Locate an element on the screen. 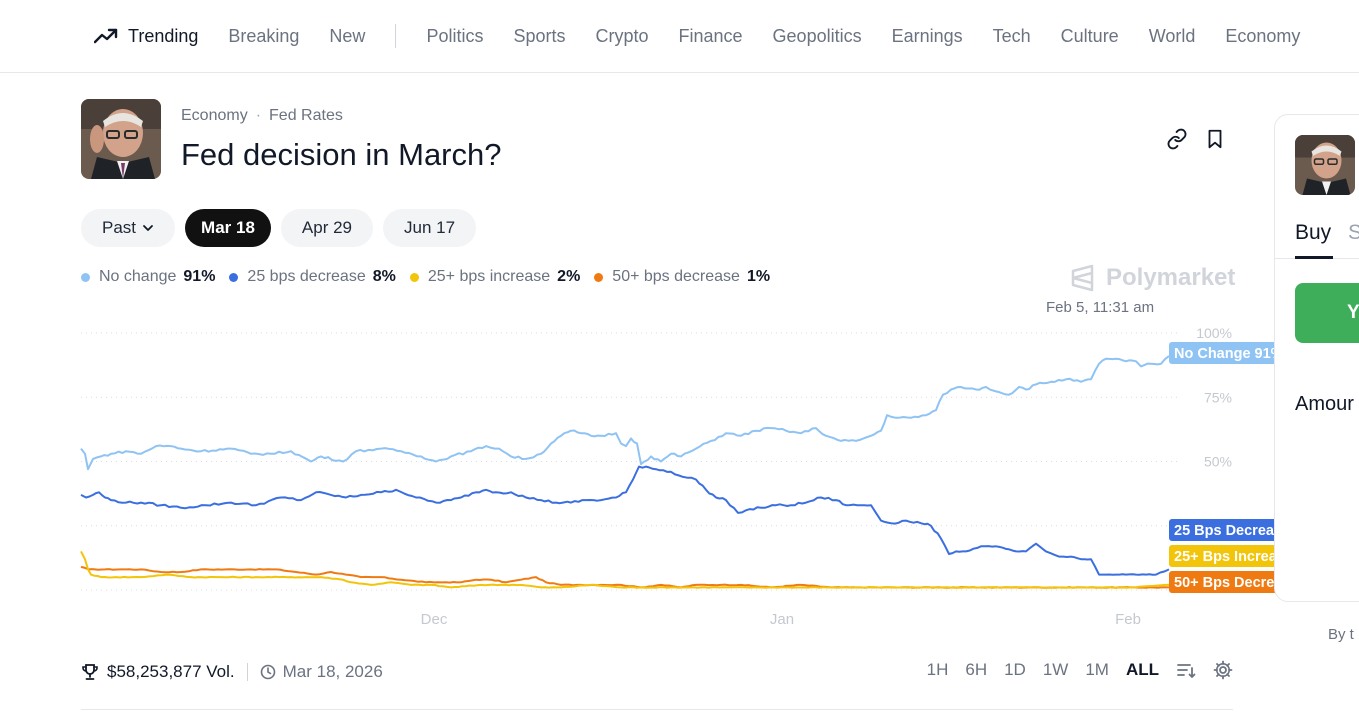 This screenshot has height=724, width=1359. range-all: ALL is located at coordinates (1142, 669).